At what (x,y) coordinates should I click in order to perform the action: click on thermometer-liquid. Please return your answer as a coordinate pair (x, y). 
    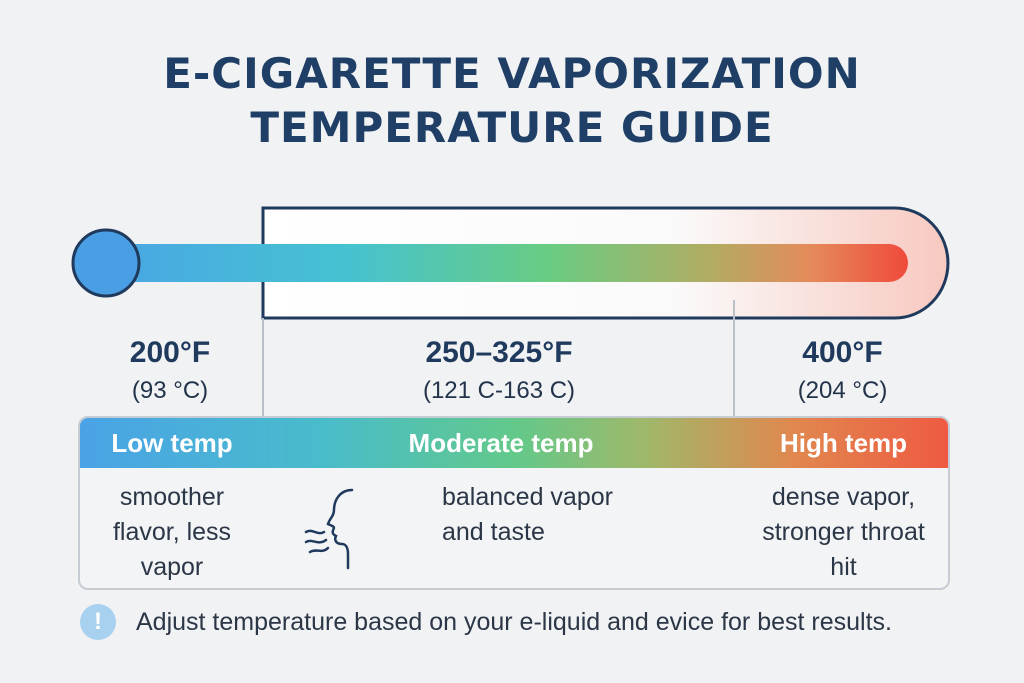
    Looking at the image, I should click on (506, 263).